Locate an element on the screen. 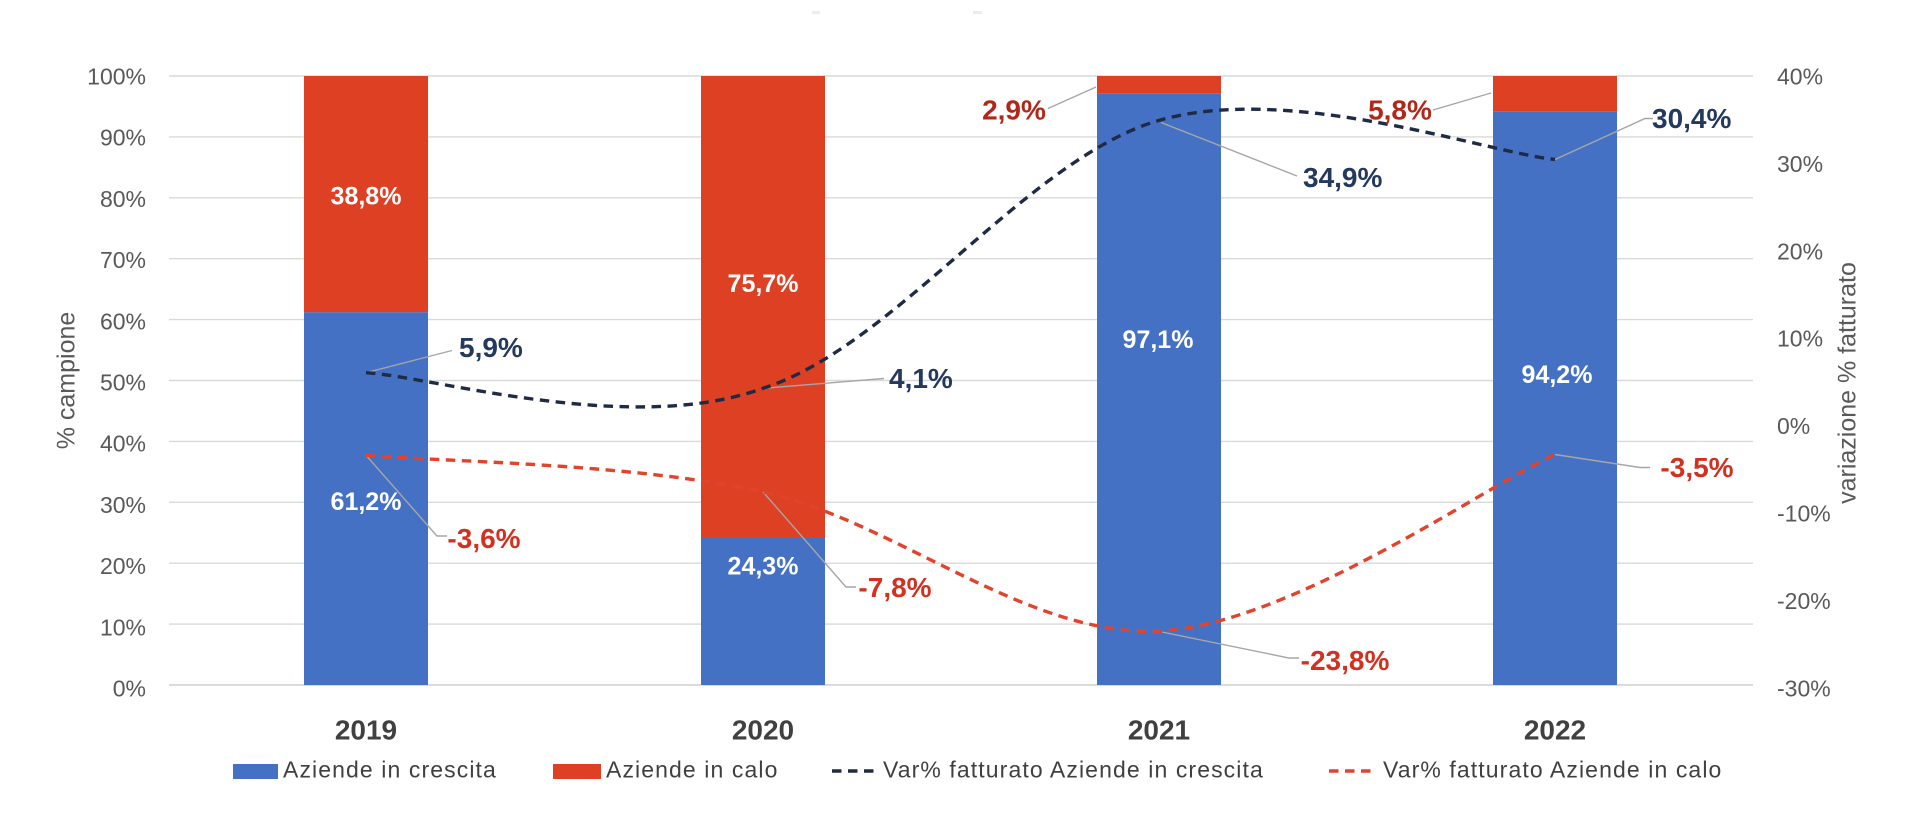 Image resolution: width=1920 pixels, height=836 pixels. svg-text: -3,6% is located at coordinates (483, 538).